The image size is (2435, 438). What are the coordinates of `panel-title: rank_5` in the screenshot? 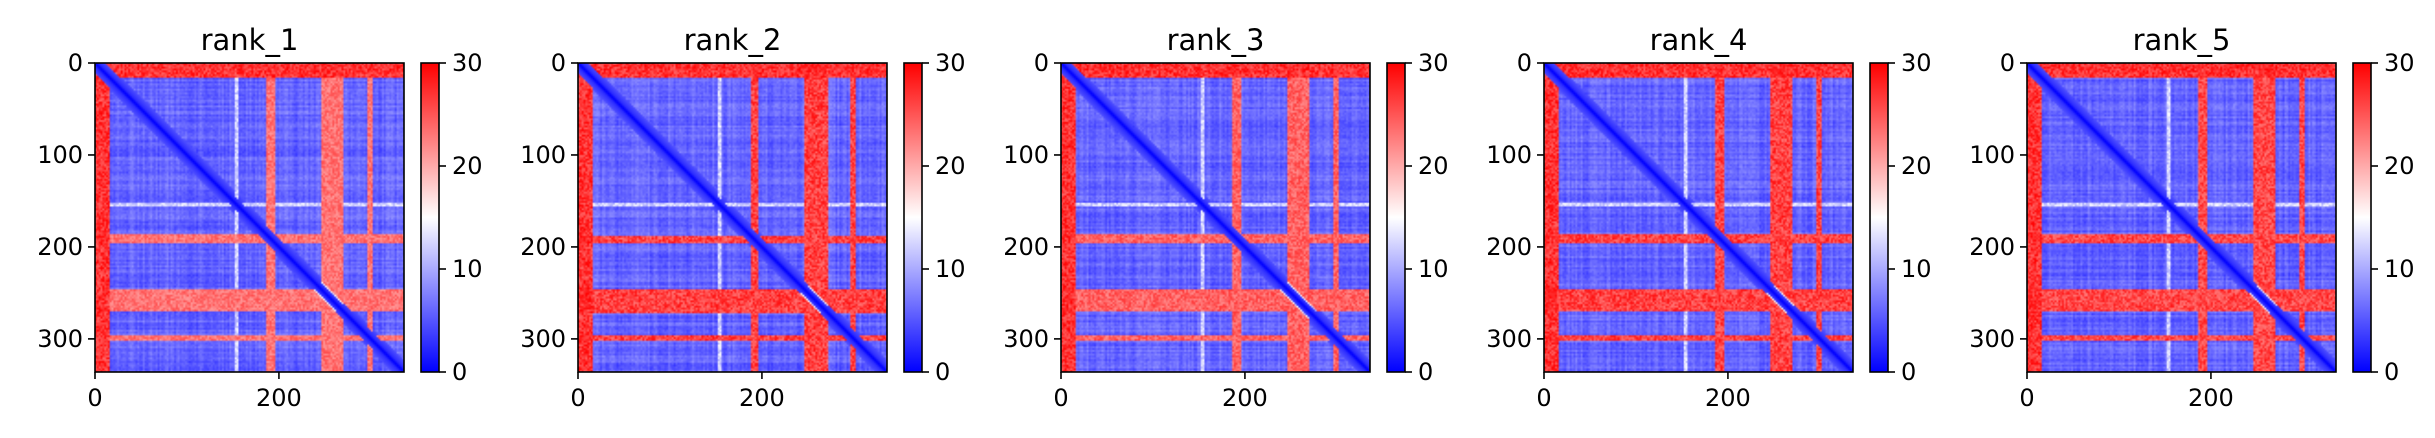 It's located at (2182, 40).